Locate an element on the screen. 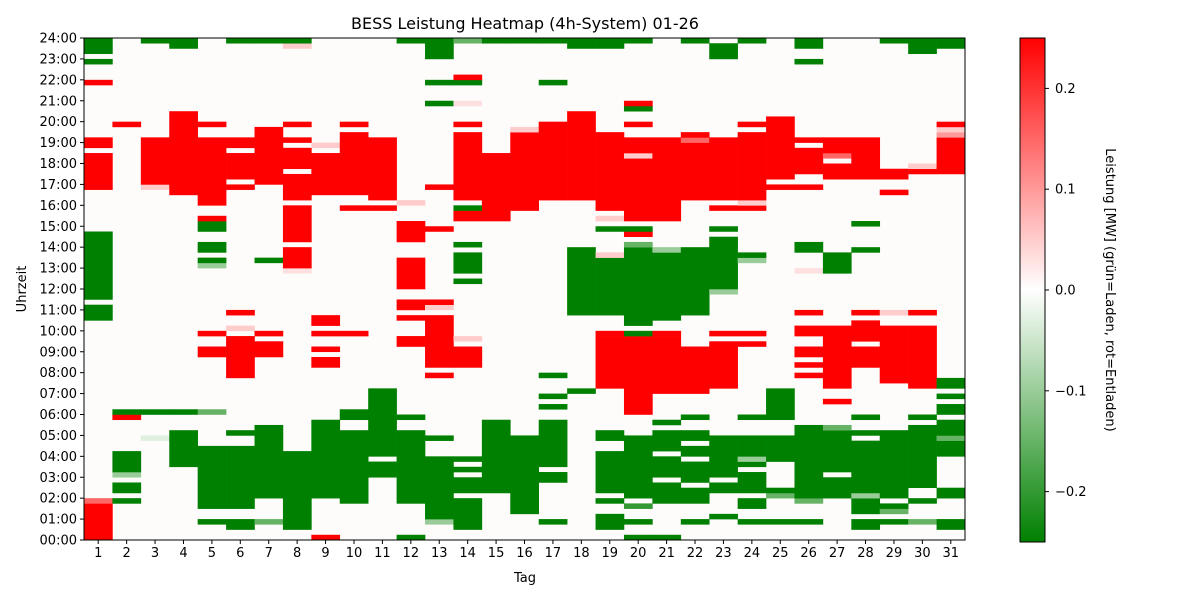 This screenshot has height=604, width=1200. chart-title: BESS Leistung Heatmap (4h-System) 01-26 is located at coordinates (525, 23).